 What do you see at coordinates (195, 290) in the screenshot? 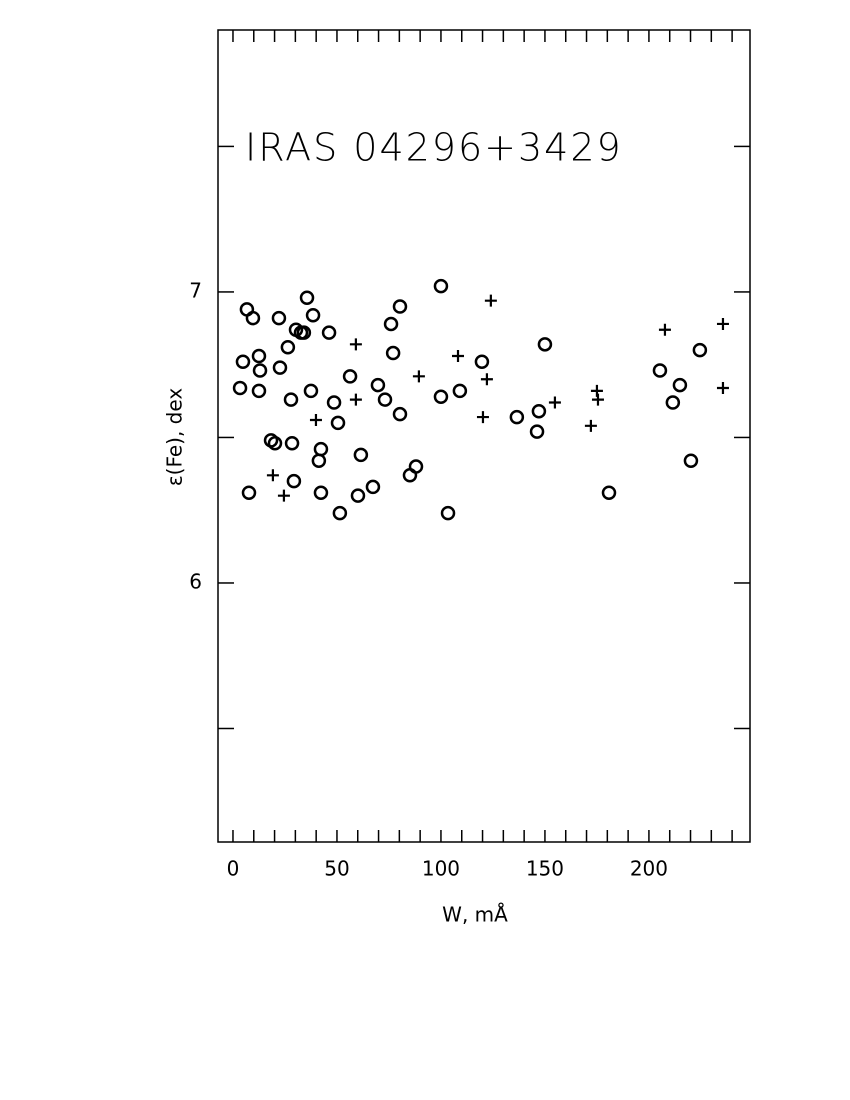
I see `y-tick-label: 7` at bounding box center [195, 290].